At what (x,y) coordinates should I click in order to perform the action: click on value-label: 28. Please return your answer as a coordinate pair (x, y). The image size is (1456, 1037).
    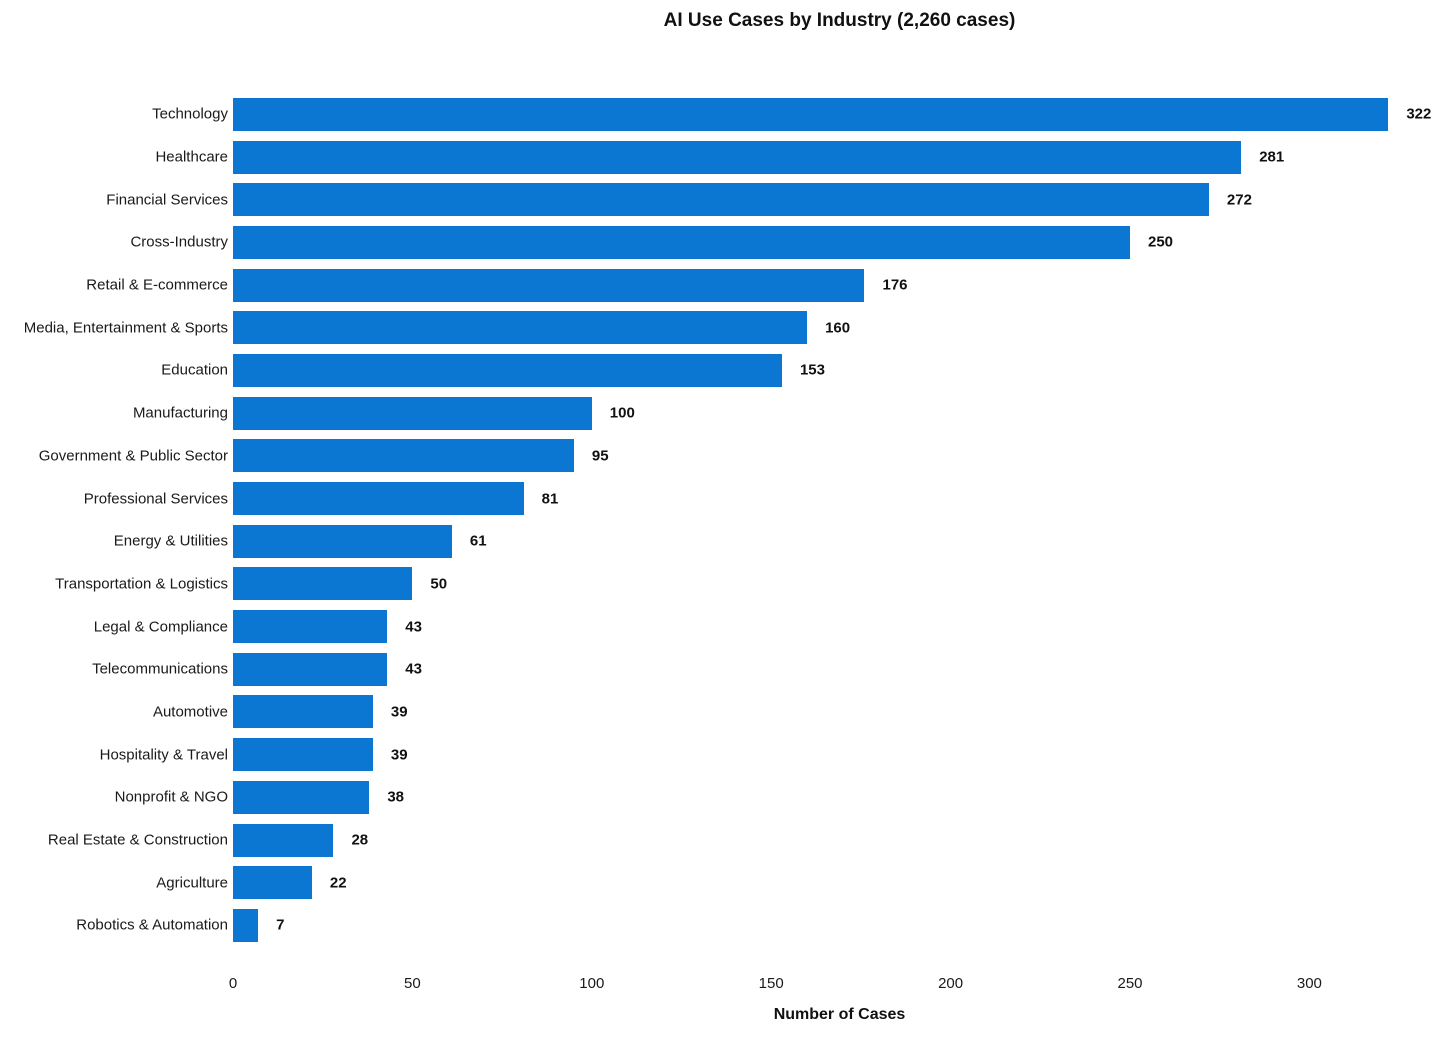
    Looking at the image, I should click on (360, 840).